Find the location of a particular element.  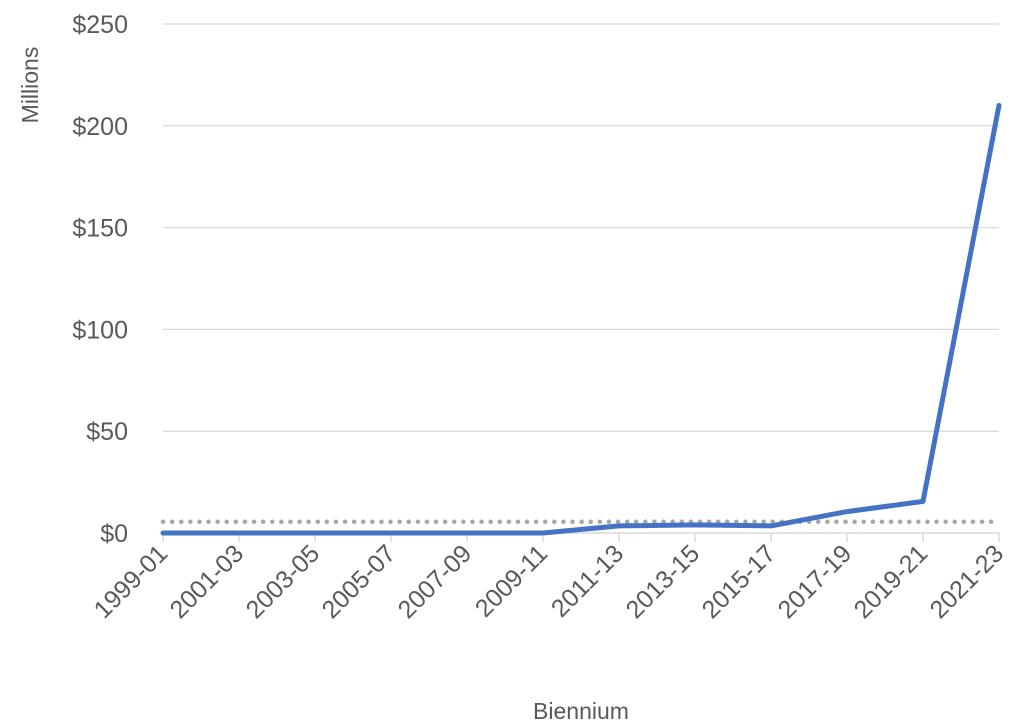

x-tick-label: 2019-21 is located at coordinates (891, 581).